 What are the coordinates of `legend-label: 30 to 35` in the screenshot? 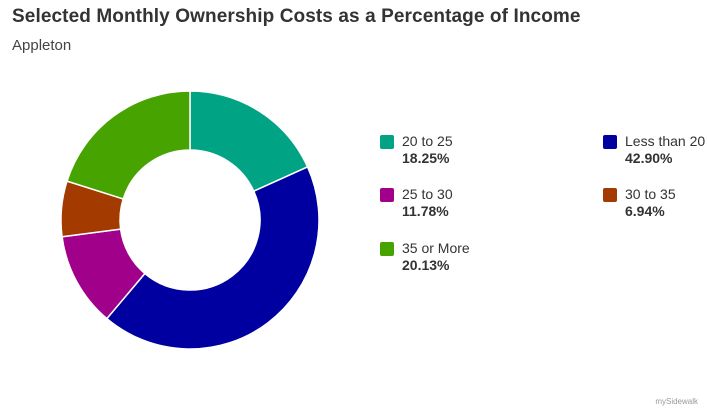 It's located at (650, 194).